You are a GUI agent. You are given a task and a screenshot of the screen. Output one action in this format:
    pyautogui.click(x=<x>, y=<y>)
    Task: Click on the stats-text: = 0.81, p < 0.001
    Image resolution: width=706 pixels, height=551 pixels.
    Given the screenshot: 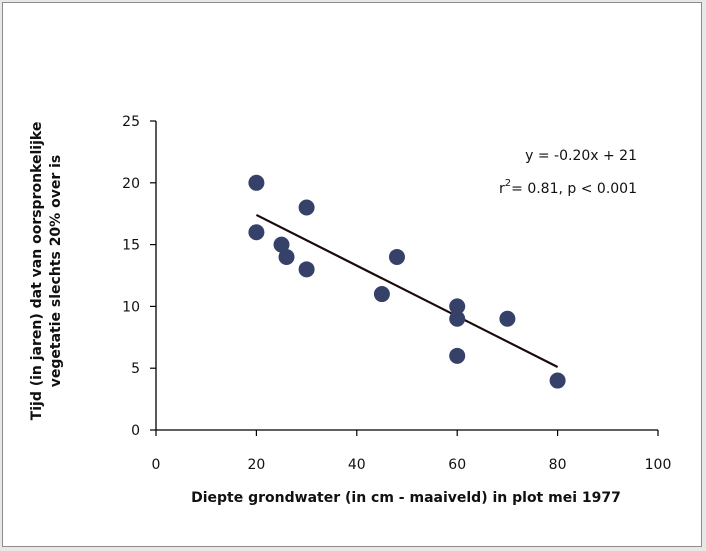 What is the action you would take?
    pyautogui.click(x=574, y=189)
    